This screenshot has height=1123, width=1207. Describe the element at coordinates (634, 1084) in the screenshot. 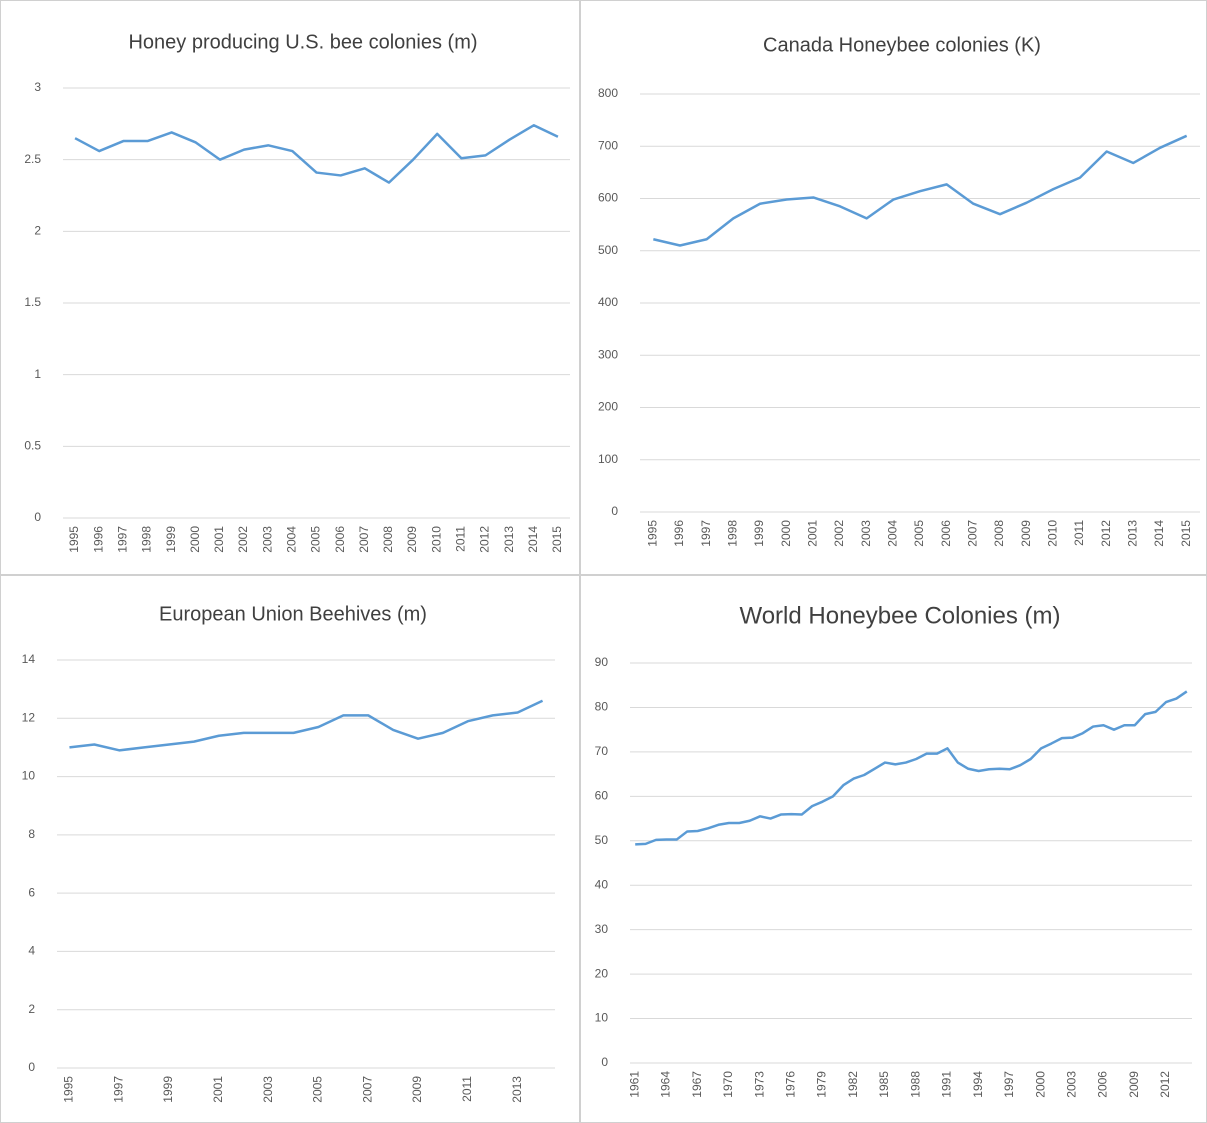

I see `x-tick-label: 1961` at that location.